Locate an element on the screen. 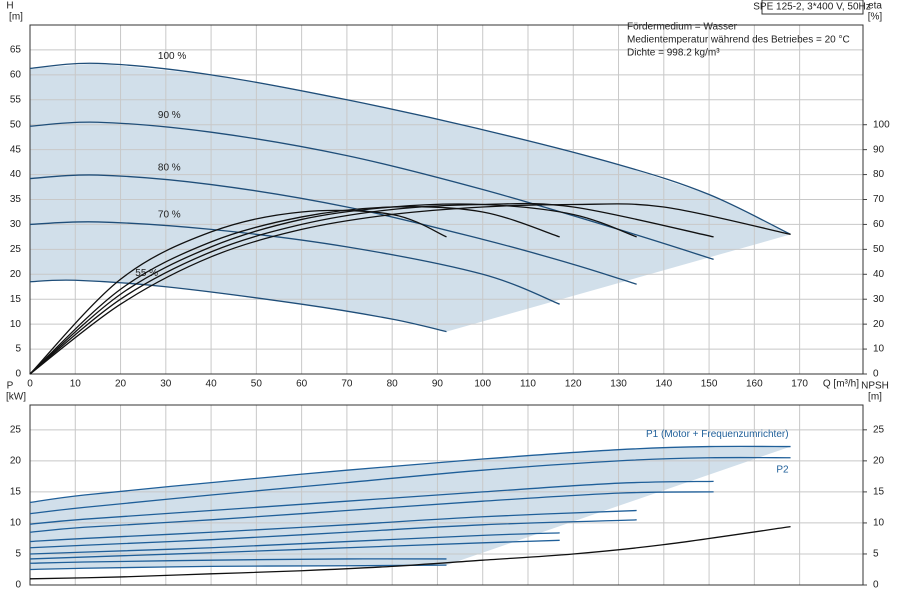 The height and width of the screenshot is (600, 900). curve-label: 70 % is located at coordinates (169, 215).